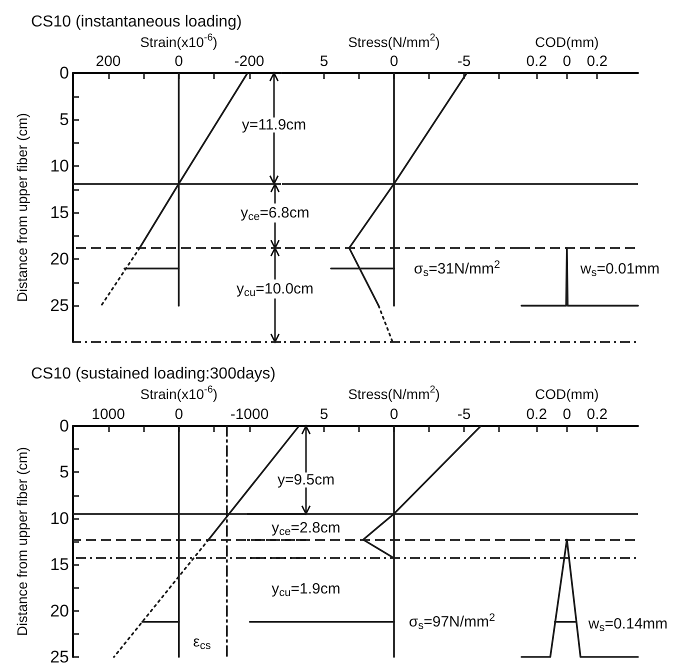 Image resolution: width=681 pixels, height=671 pixels. Describe the element at coordinates (108, 414) in the screenshot. I see `x-tick-label: 1000` at that location.